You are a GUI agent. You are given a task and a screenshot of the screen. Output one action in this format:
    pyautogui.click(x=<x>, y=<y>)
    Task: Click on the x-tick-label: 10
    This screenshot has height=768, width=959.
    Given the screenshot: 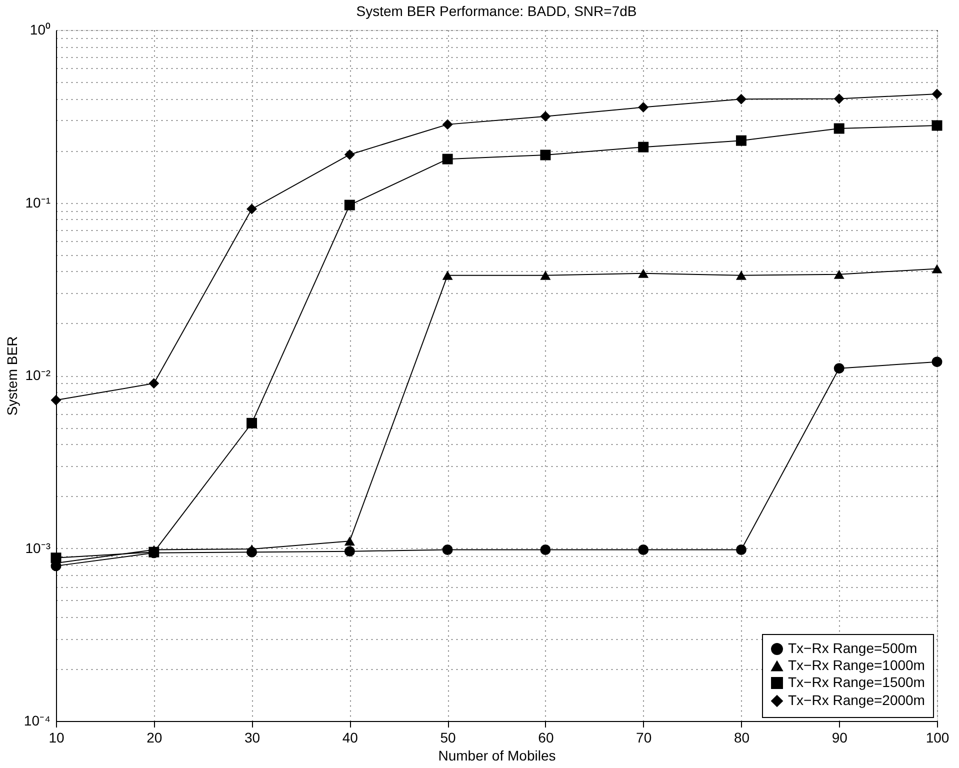 What is the action you would take?
    pyautogui.click(x=56, y=738)
    